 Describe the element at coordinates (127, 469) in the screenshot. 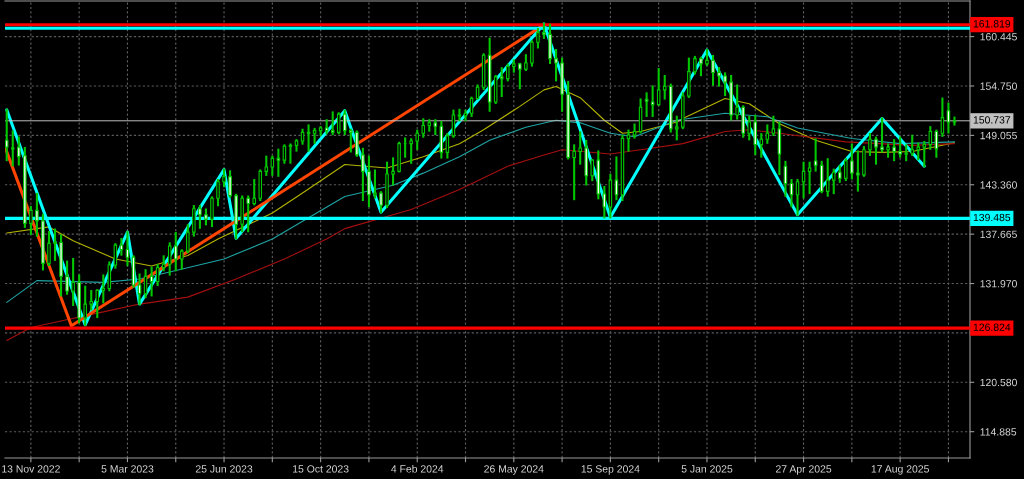

I see `x-tick-label: 5 Mar 2023` at that location.